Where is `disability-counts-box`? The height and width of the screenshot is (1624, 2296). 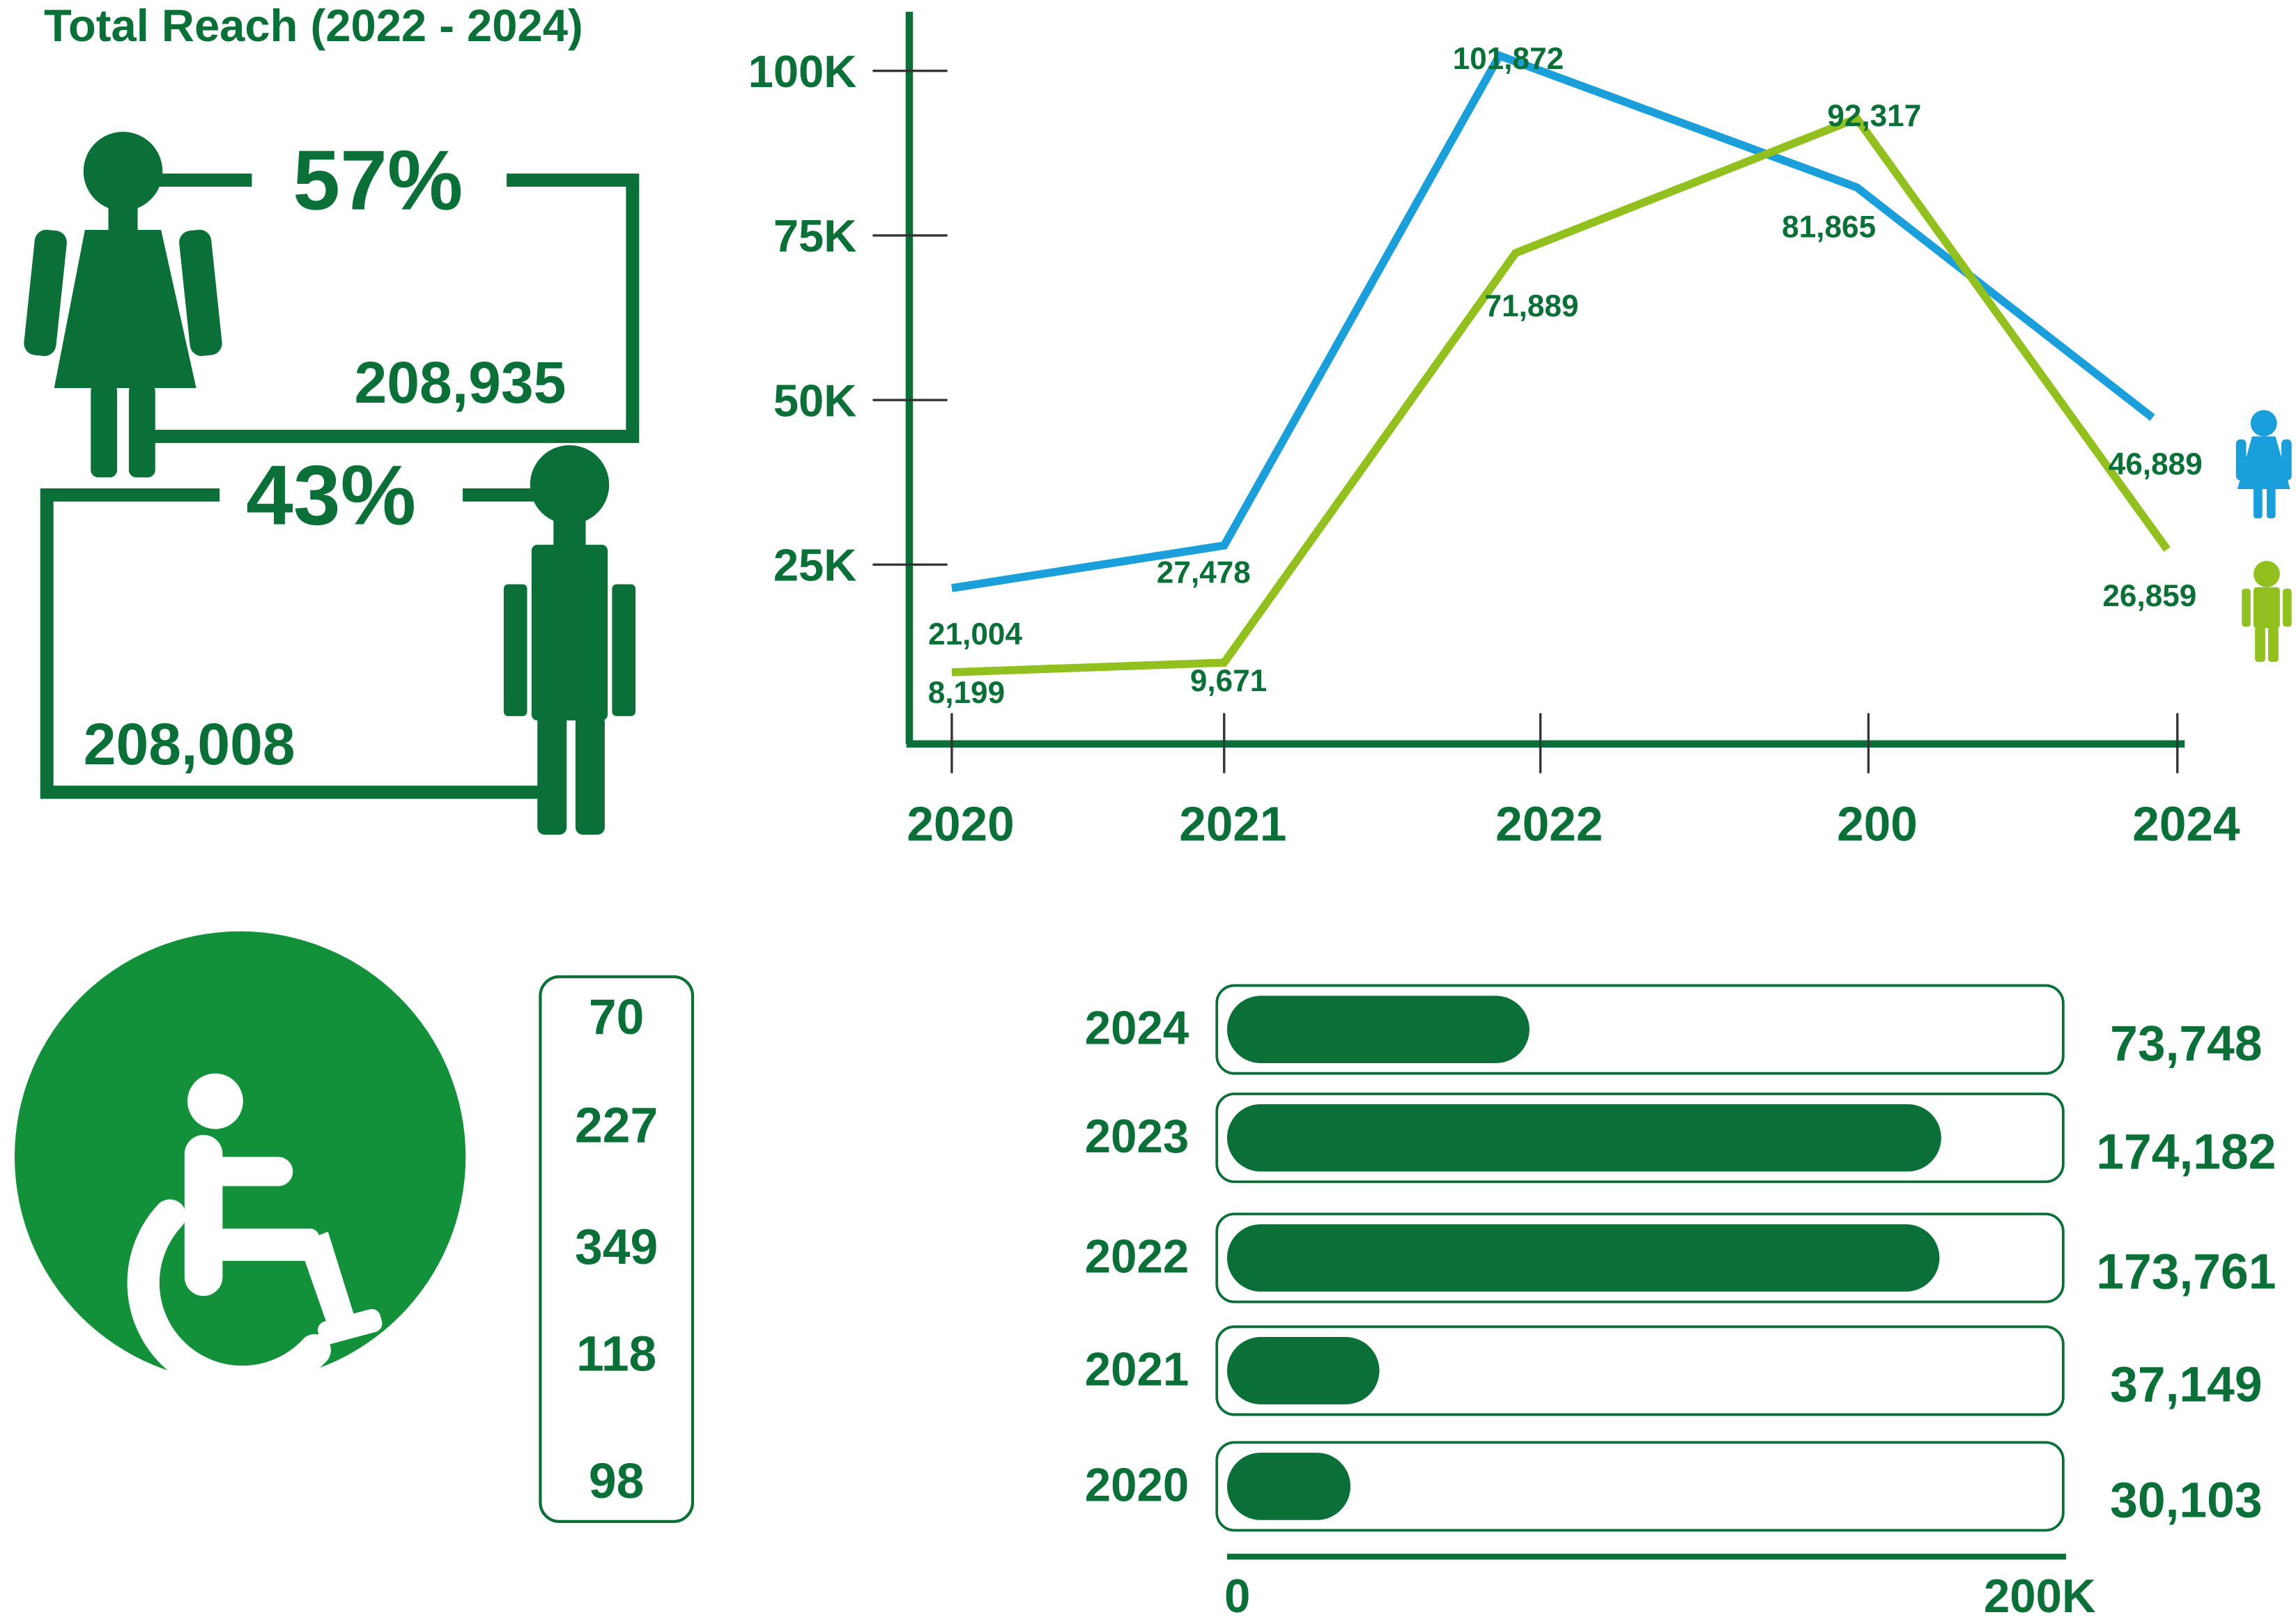
disability-counts-box is located at coordinates (617, 1249).